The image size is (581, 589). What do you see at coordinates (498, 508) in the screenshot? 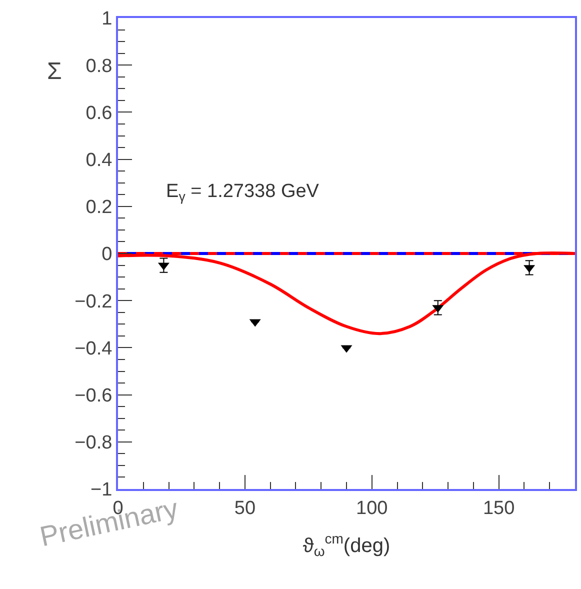
I see `x-tick-label: 150` at bounding box center [498, 508].